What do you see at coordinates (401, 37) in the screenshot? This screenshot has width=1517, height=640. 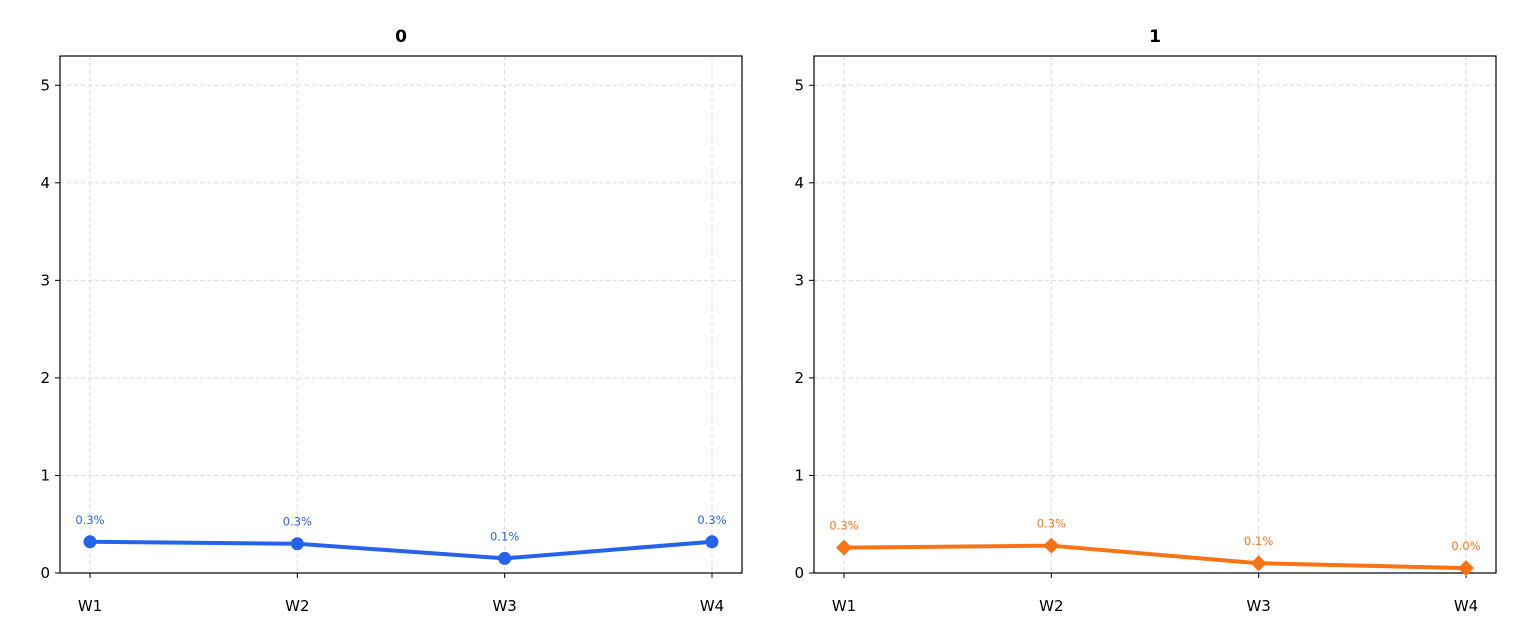 I see `panel-title: 0` at bounding box center [401, 37].